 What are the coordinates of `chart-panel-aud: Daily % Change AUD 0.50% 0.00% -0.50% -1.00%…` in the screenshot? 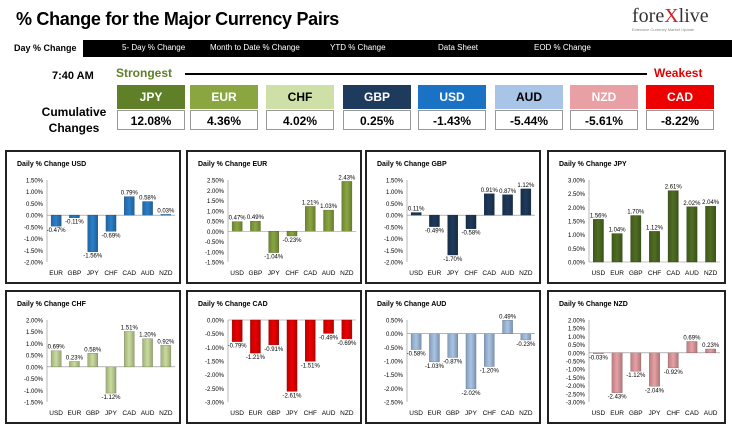 It's located at (453, 357).